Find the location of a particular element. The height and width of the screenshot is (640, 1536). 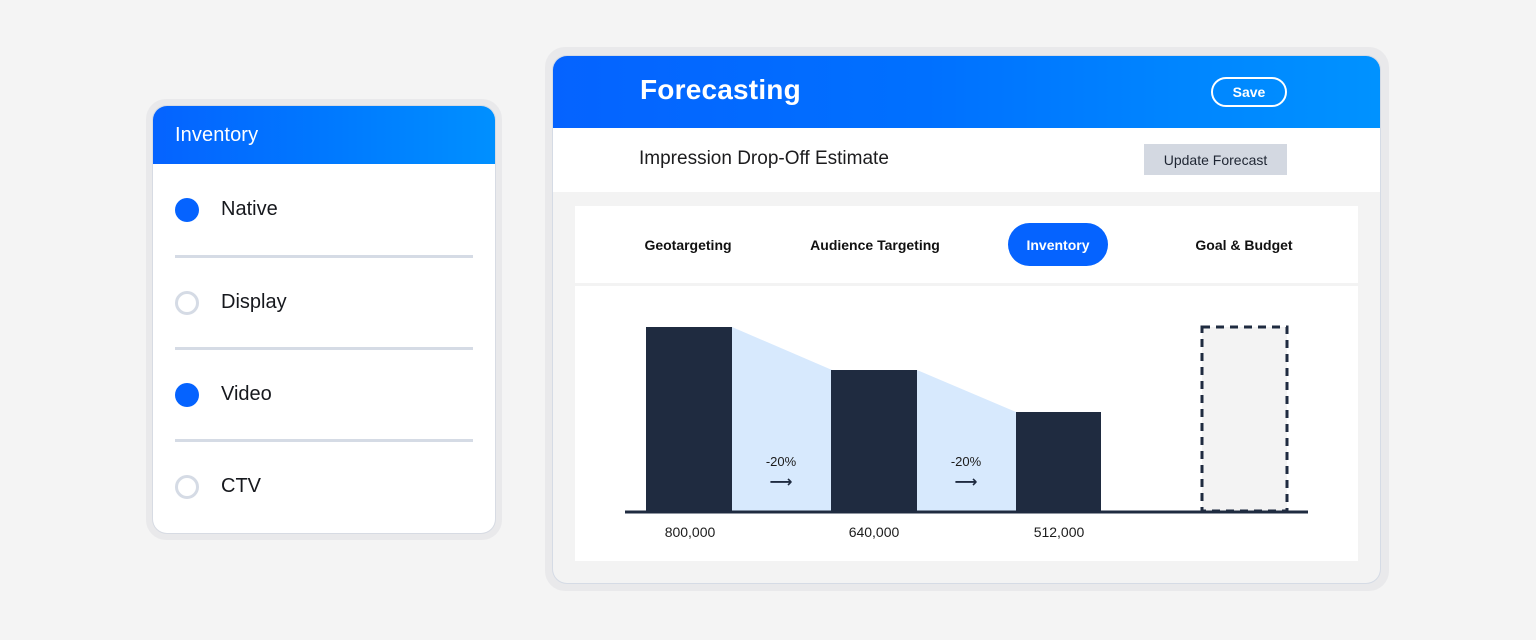

inventory-option-native: Native is located at coordinates (324, 209).